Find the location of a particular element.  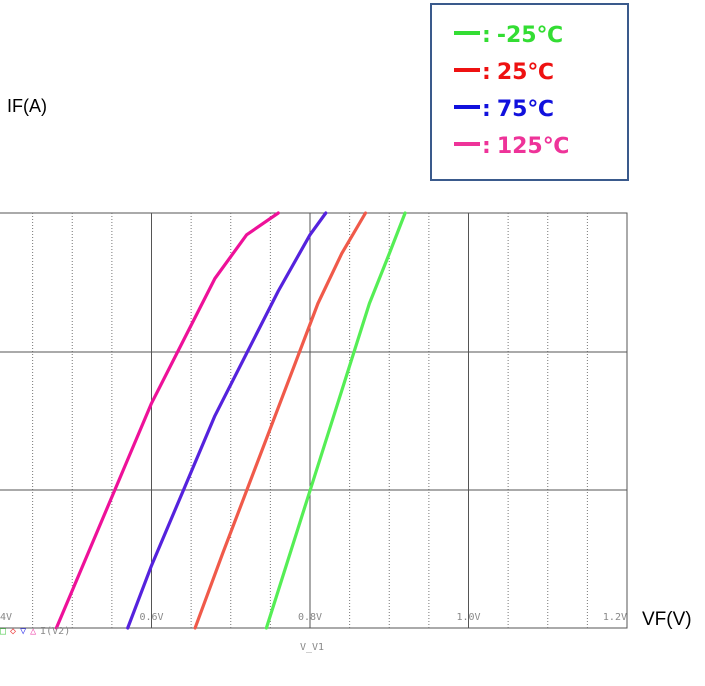

x-tick-label: 1.2V is located at coordinates (615, 617).